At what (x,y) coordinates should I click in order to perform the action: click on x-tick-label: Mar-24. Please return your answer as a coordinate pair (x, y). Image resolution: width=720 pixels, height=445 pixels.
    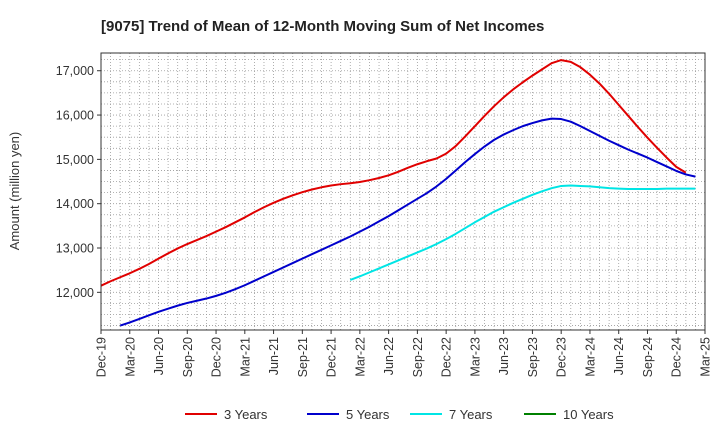
    Looking at the image, I should click on (590, 357).